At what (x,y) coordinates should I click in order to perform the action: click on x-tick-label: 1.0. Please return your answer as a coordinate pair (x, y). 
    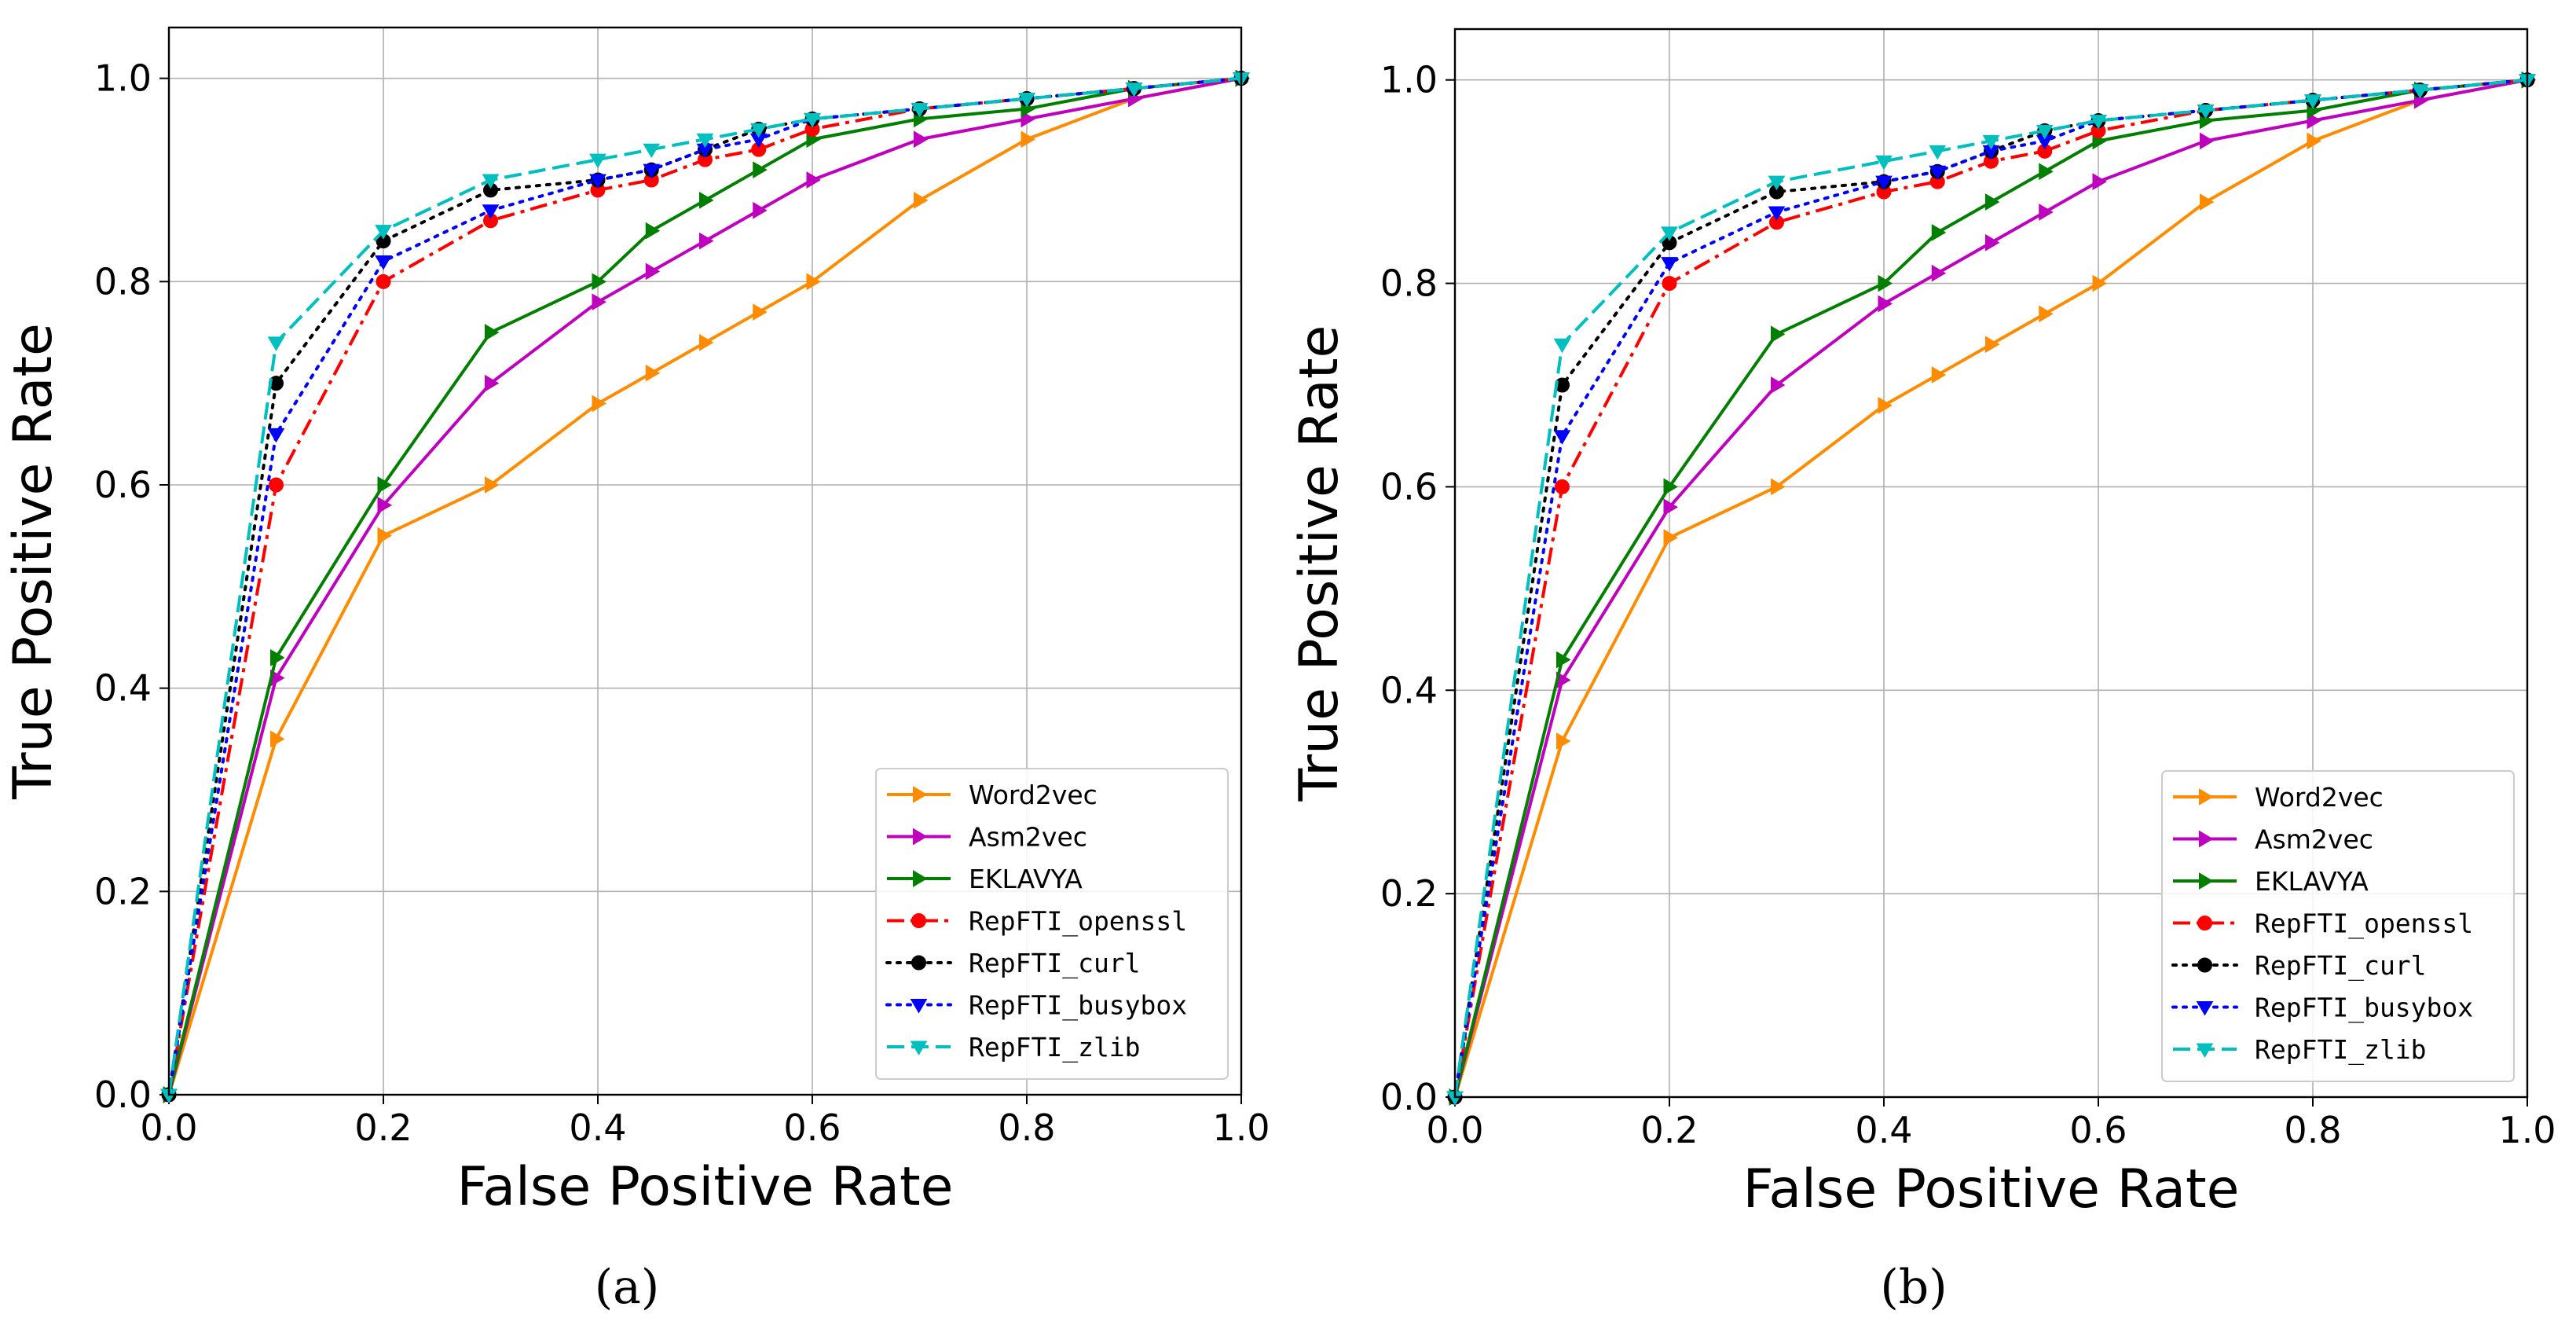
    Looking at the image, I should click on (1241, 1128).